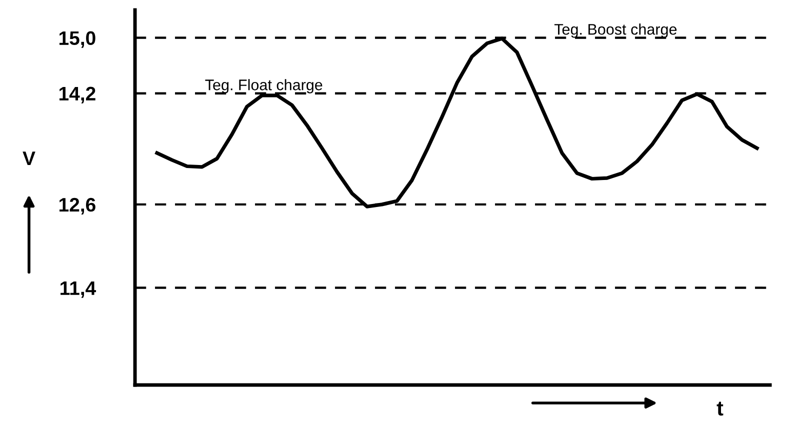 The height and width of the screenshot is (439, 791). What do you see at coordinates (720, 409) in the screenshot?
I see `x-axis-title: t` at bounding box center [720, 409].